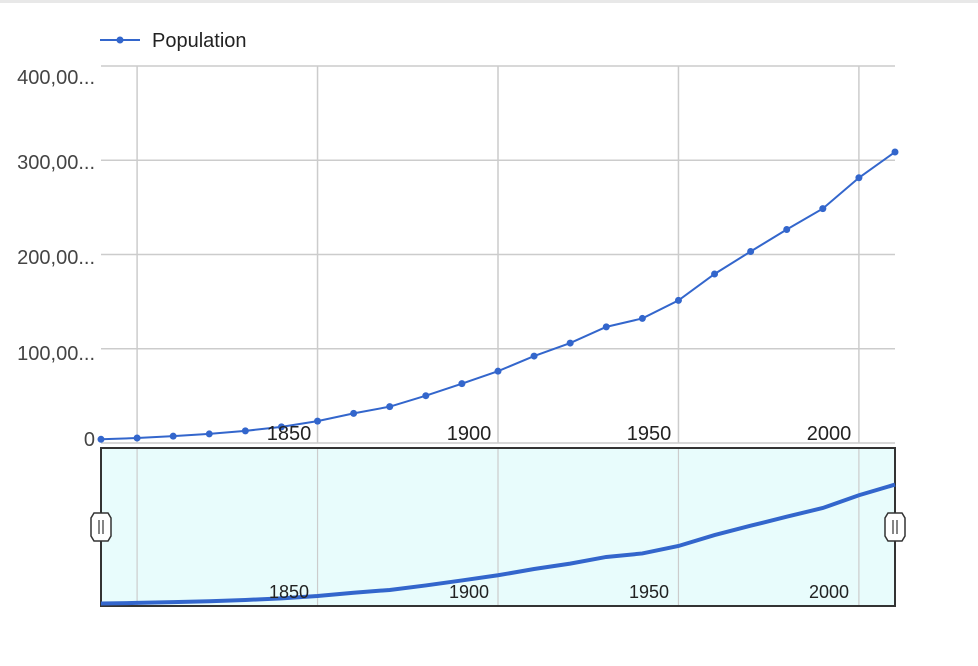 The width and height of the screenshot is (978, 666). I want to click on range-tick-1900: 1900, so click(469, 592).